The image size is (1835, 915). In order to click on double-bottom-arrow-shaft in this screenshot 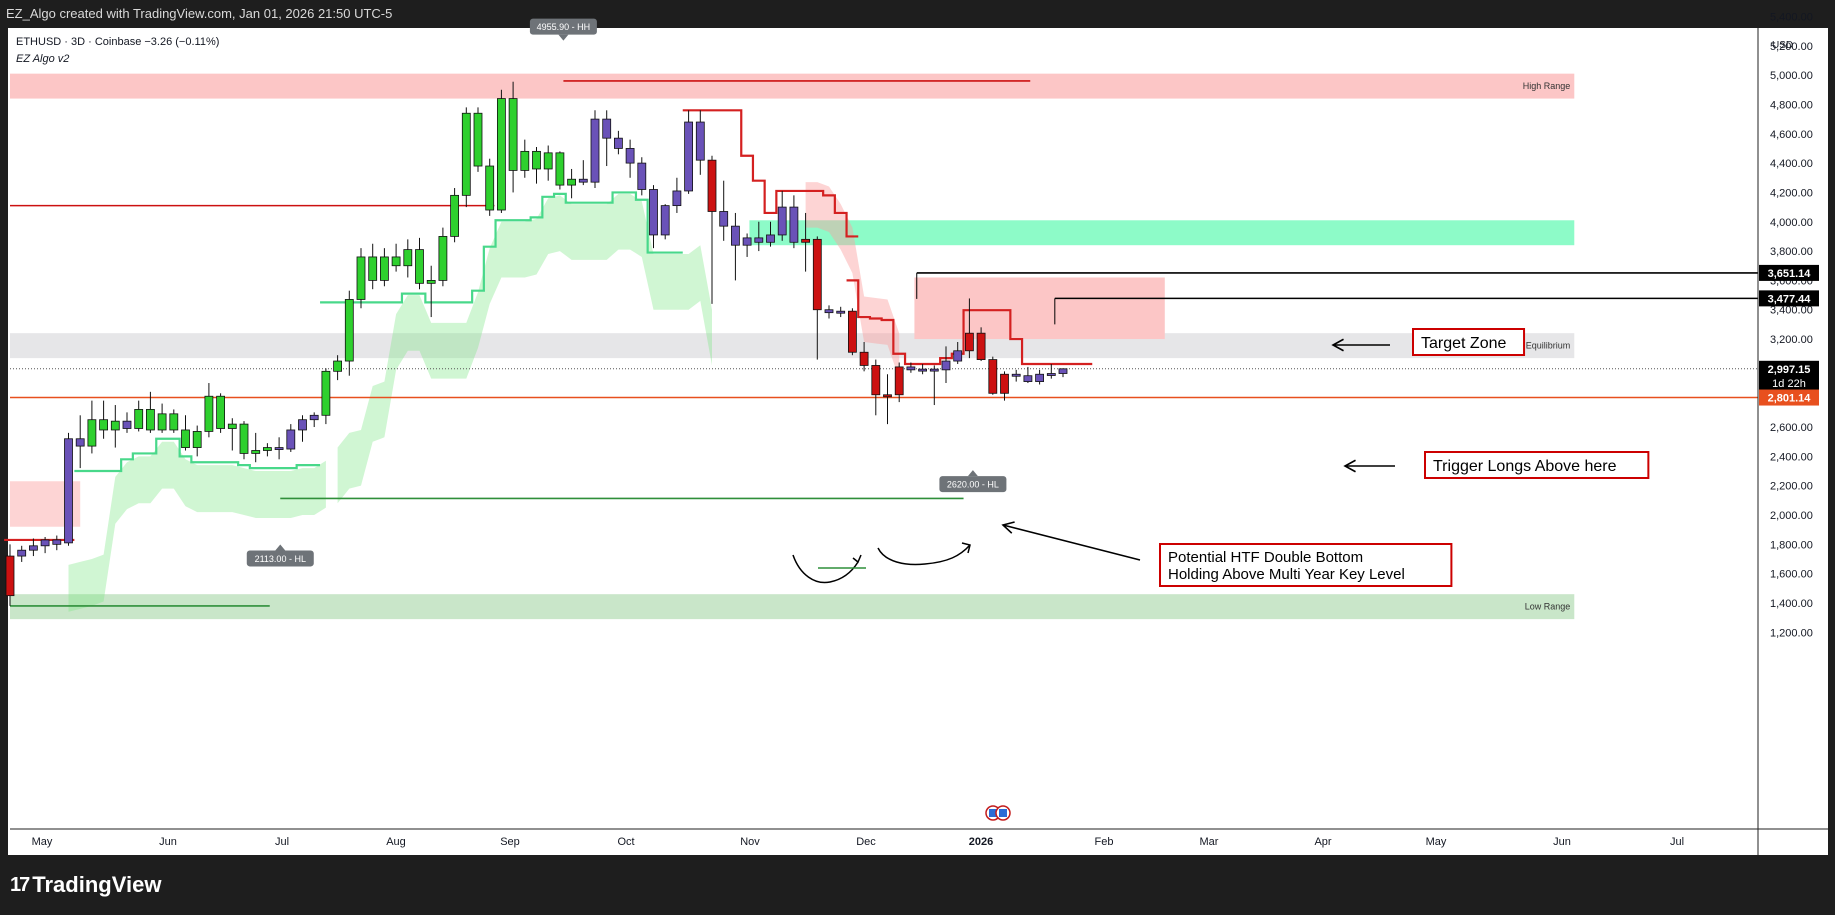, I will do `click(1071, 542)`.